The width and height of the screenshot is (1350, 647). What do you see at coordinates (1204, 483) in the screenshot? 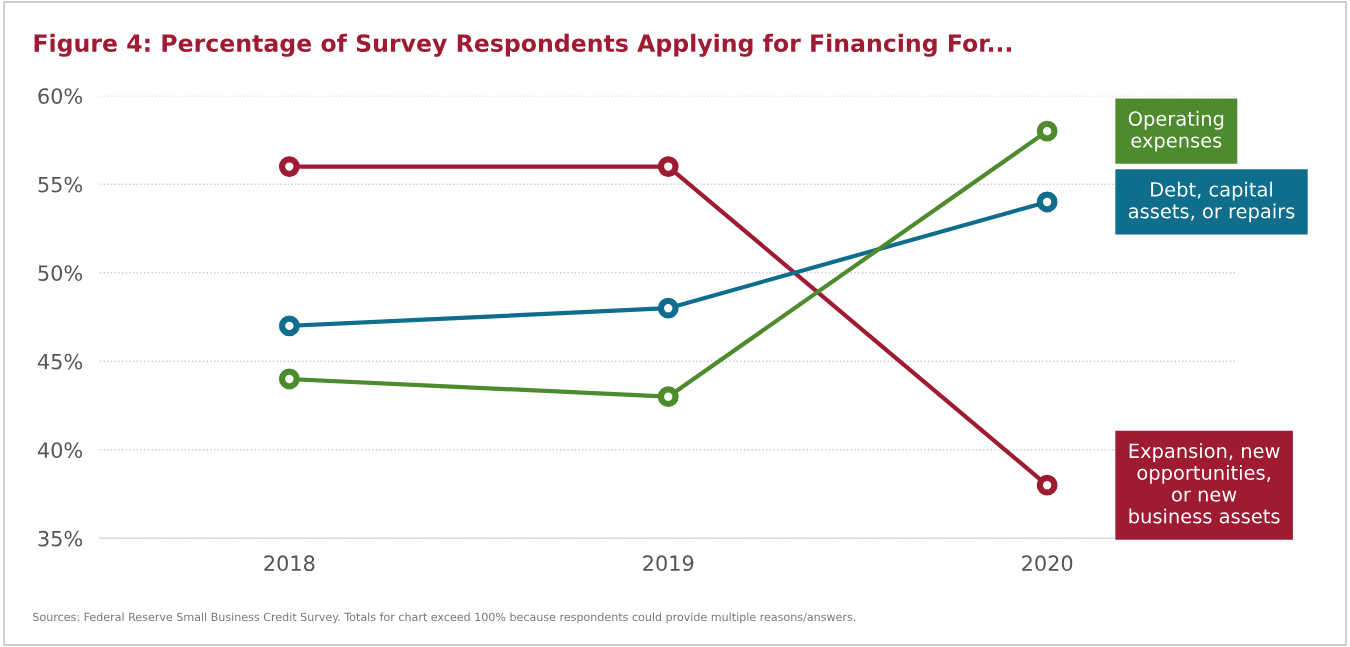
I see `text: Expansion, new opportunities, or new business assets` at bounding box center [1204, 483].